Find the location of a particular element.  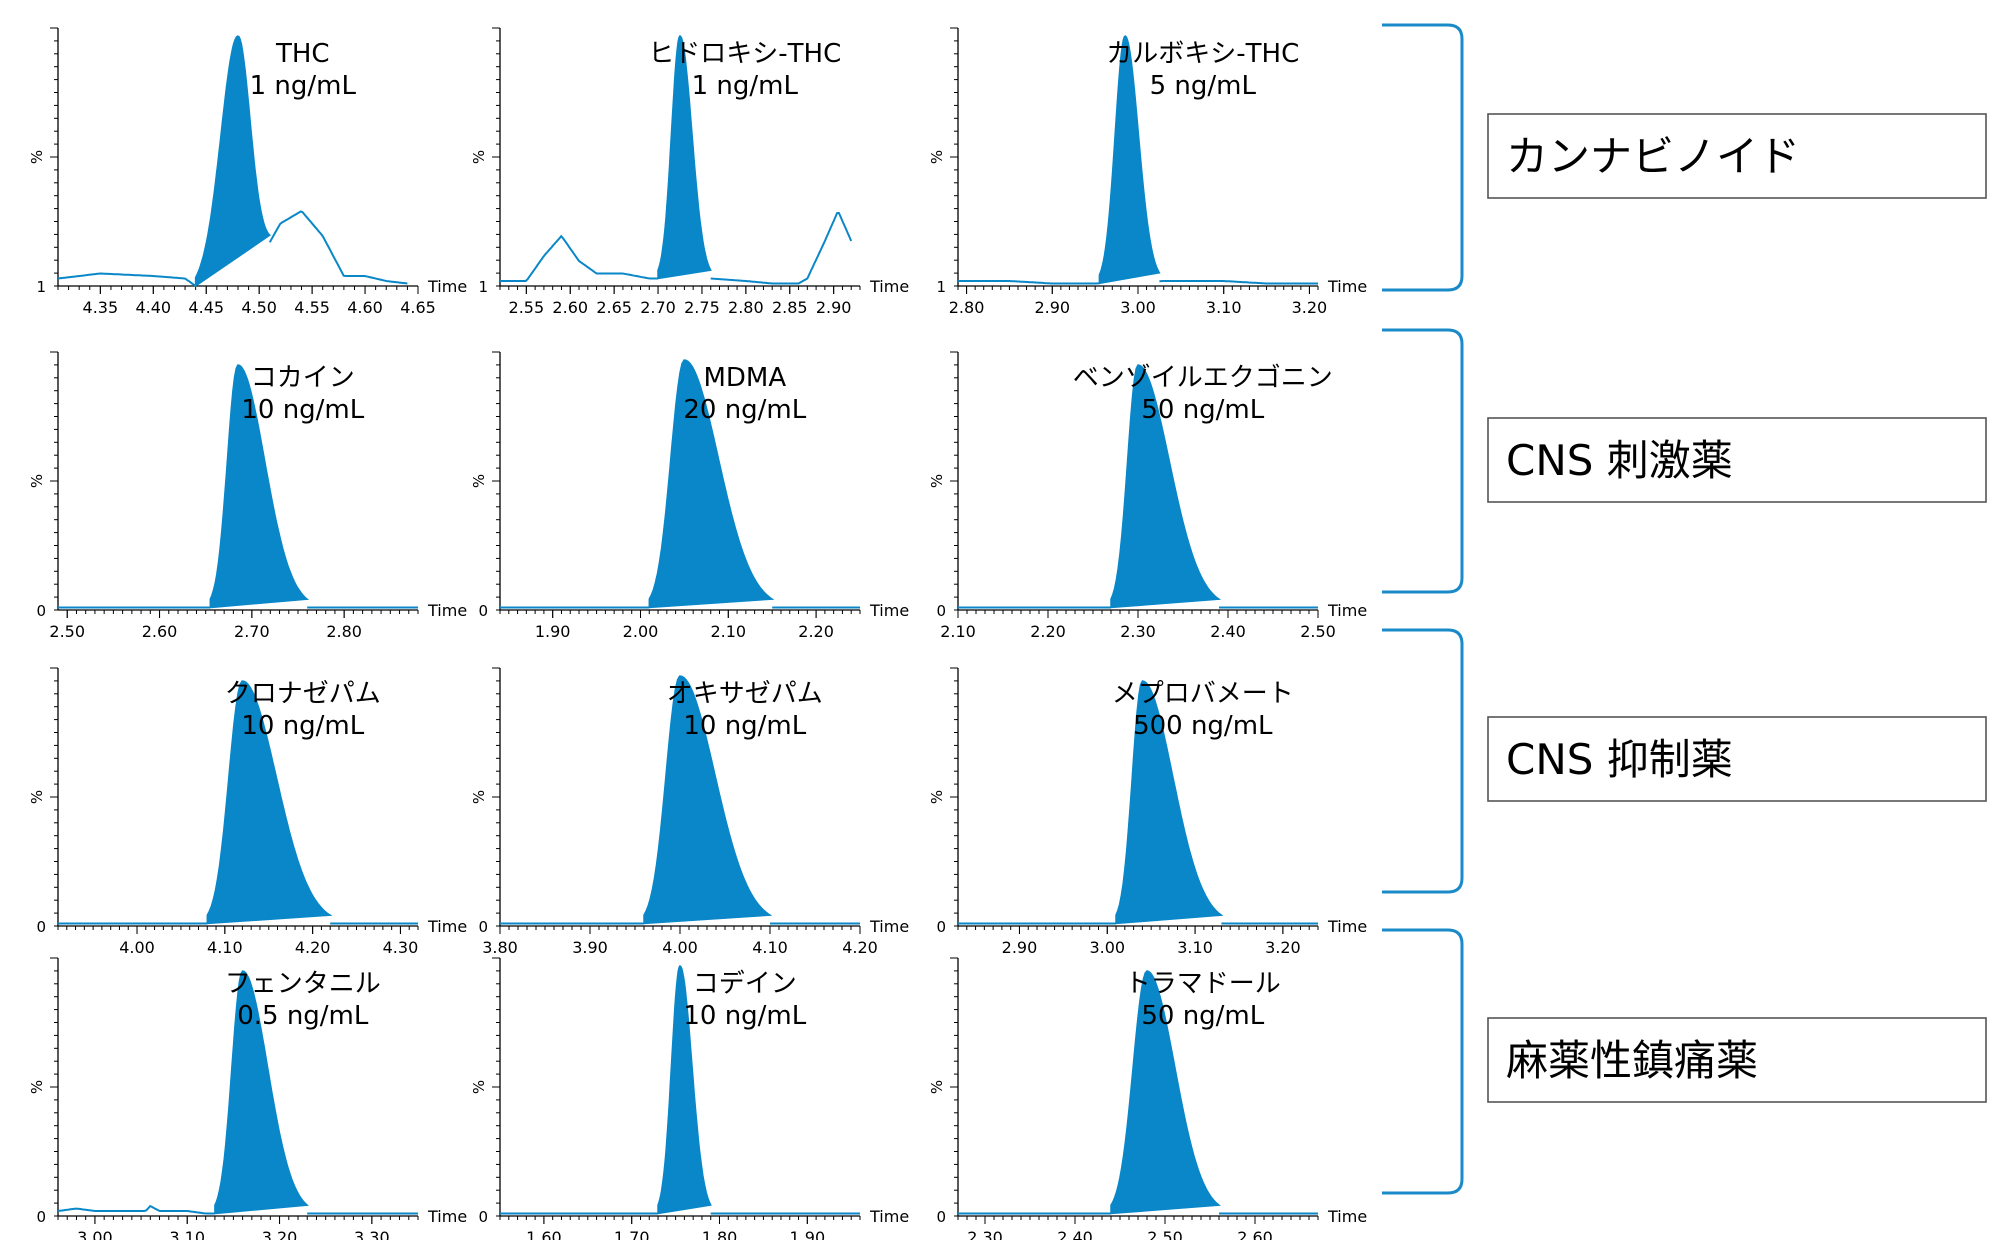

x-tick-label: 4.45 is located at coordinates (206, 307).